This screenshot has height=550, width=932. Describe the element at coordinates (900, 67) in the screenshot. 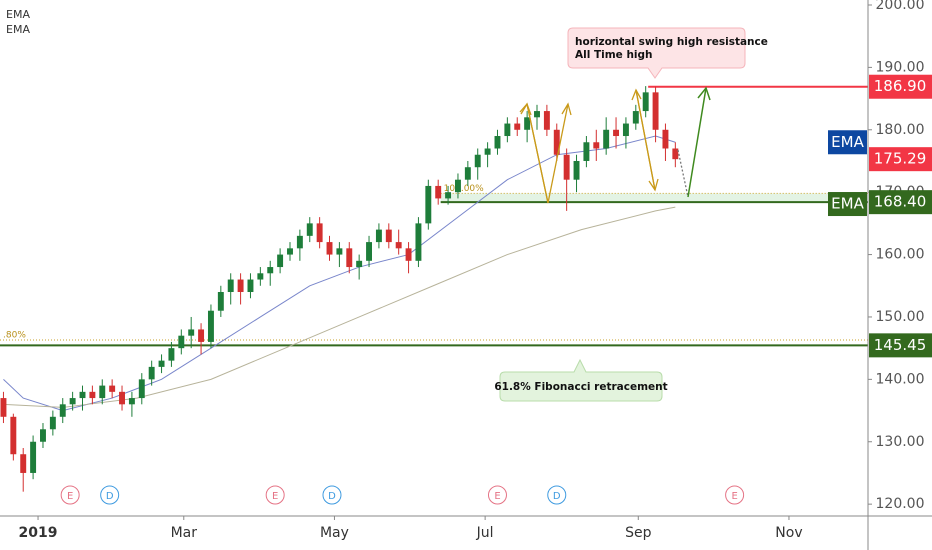

I see `y-tick-label: 190.00` at that location.